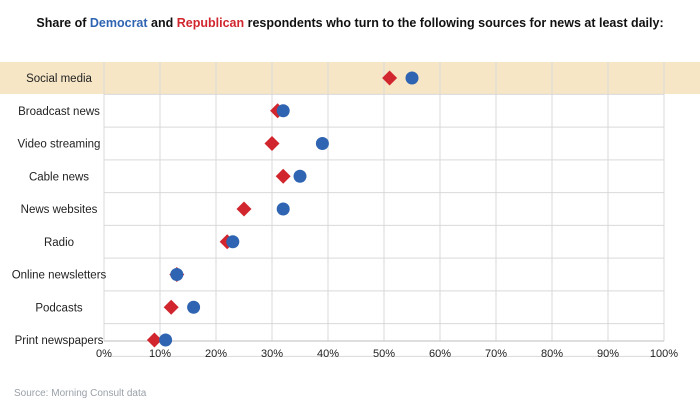 This screenshot has width=700, height=420. Describe the element at coordinates (59, 341) in the screenshot. I see `category-label-print-newspapers: Print newspapers` at that location.